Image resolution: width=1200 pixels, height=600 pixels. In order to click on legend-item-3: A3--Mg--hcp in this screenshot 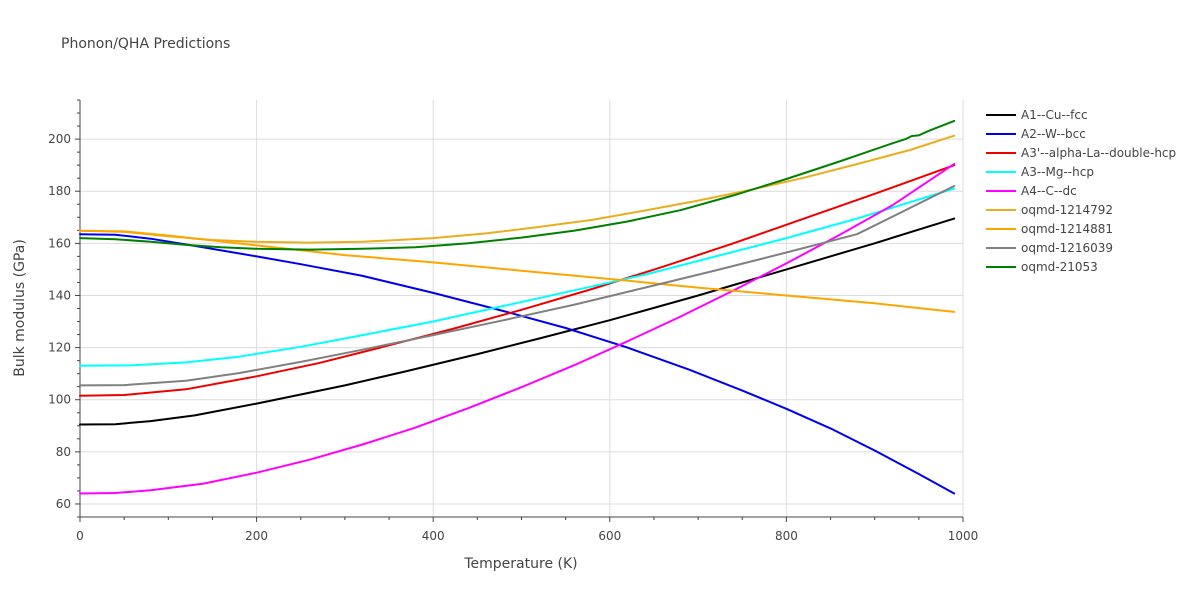, I will do `click(1040, 172)`.